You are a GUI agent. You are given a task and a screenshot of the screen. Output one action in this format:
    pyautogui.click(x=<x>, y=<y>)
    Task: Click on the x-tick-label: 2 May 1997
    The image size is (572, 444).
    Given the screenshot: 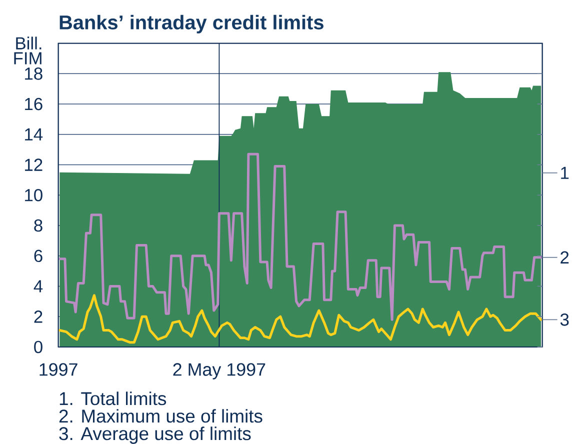 What is the action you would take?
    pyautogui.click(x=219, y=371)
    